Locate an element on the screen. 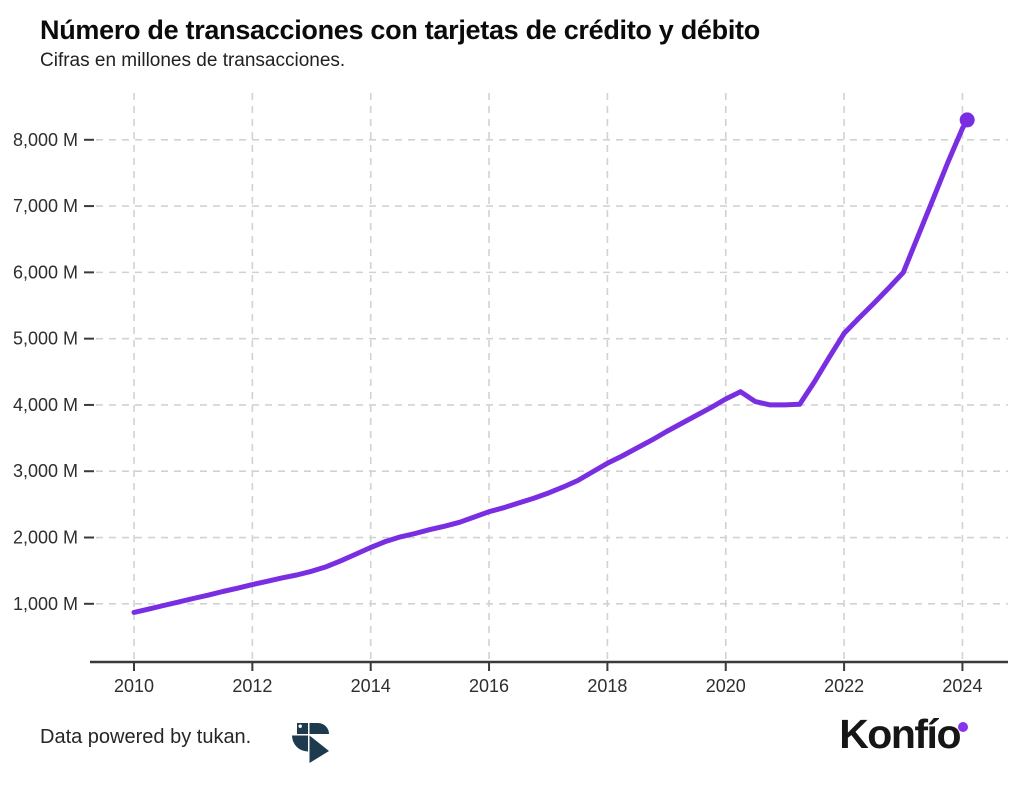 This screenshot has height=806, width=1024. y-tick-label: 1,000 M is located at coordinates (45, 604).